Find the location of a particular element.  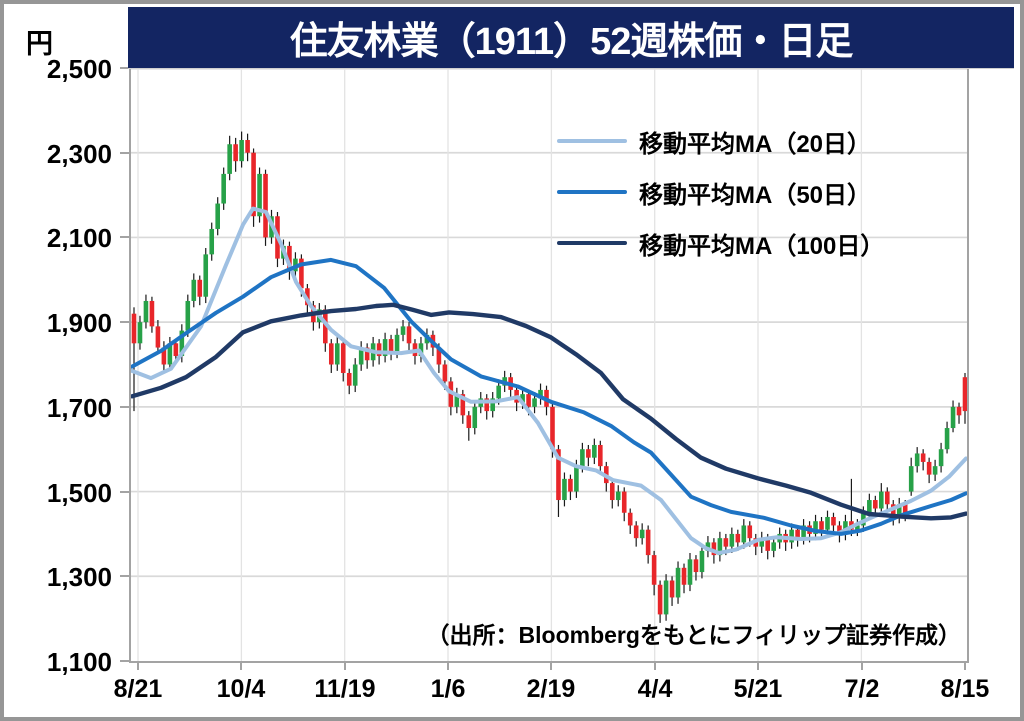

y-axis-label: 1,500 is located at coordinates (79, 493).